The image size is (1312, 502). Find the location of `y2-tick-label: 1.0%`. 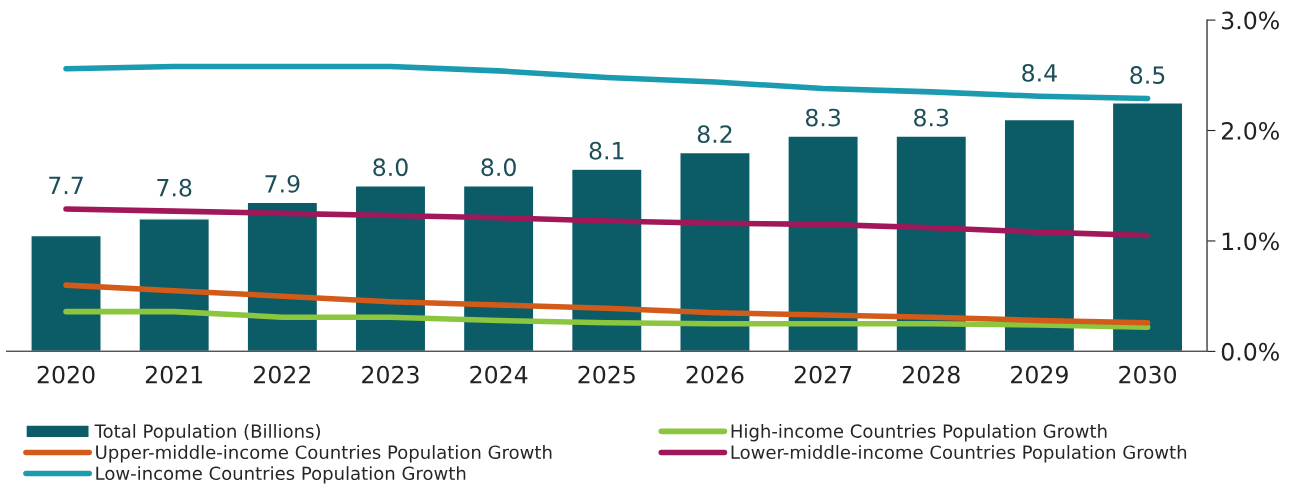

y2-tick-label: 1.0% is located at coordinates (1250, 241).